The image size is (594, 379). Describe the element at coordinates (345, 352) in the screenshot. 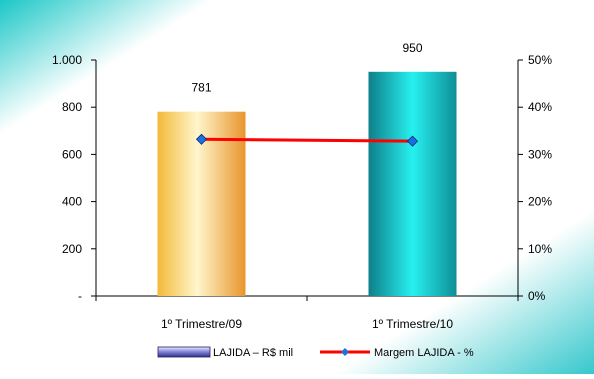

I see `legend-marker-swatch` at that location.